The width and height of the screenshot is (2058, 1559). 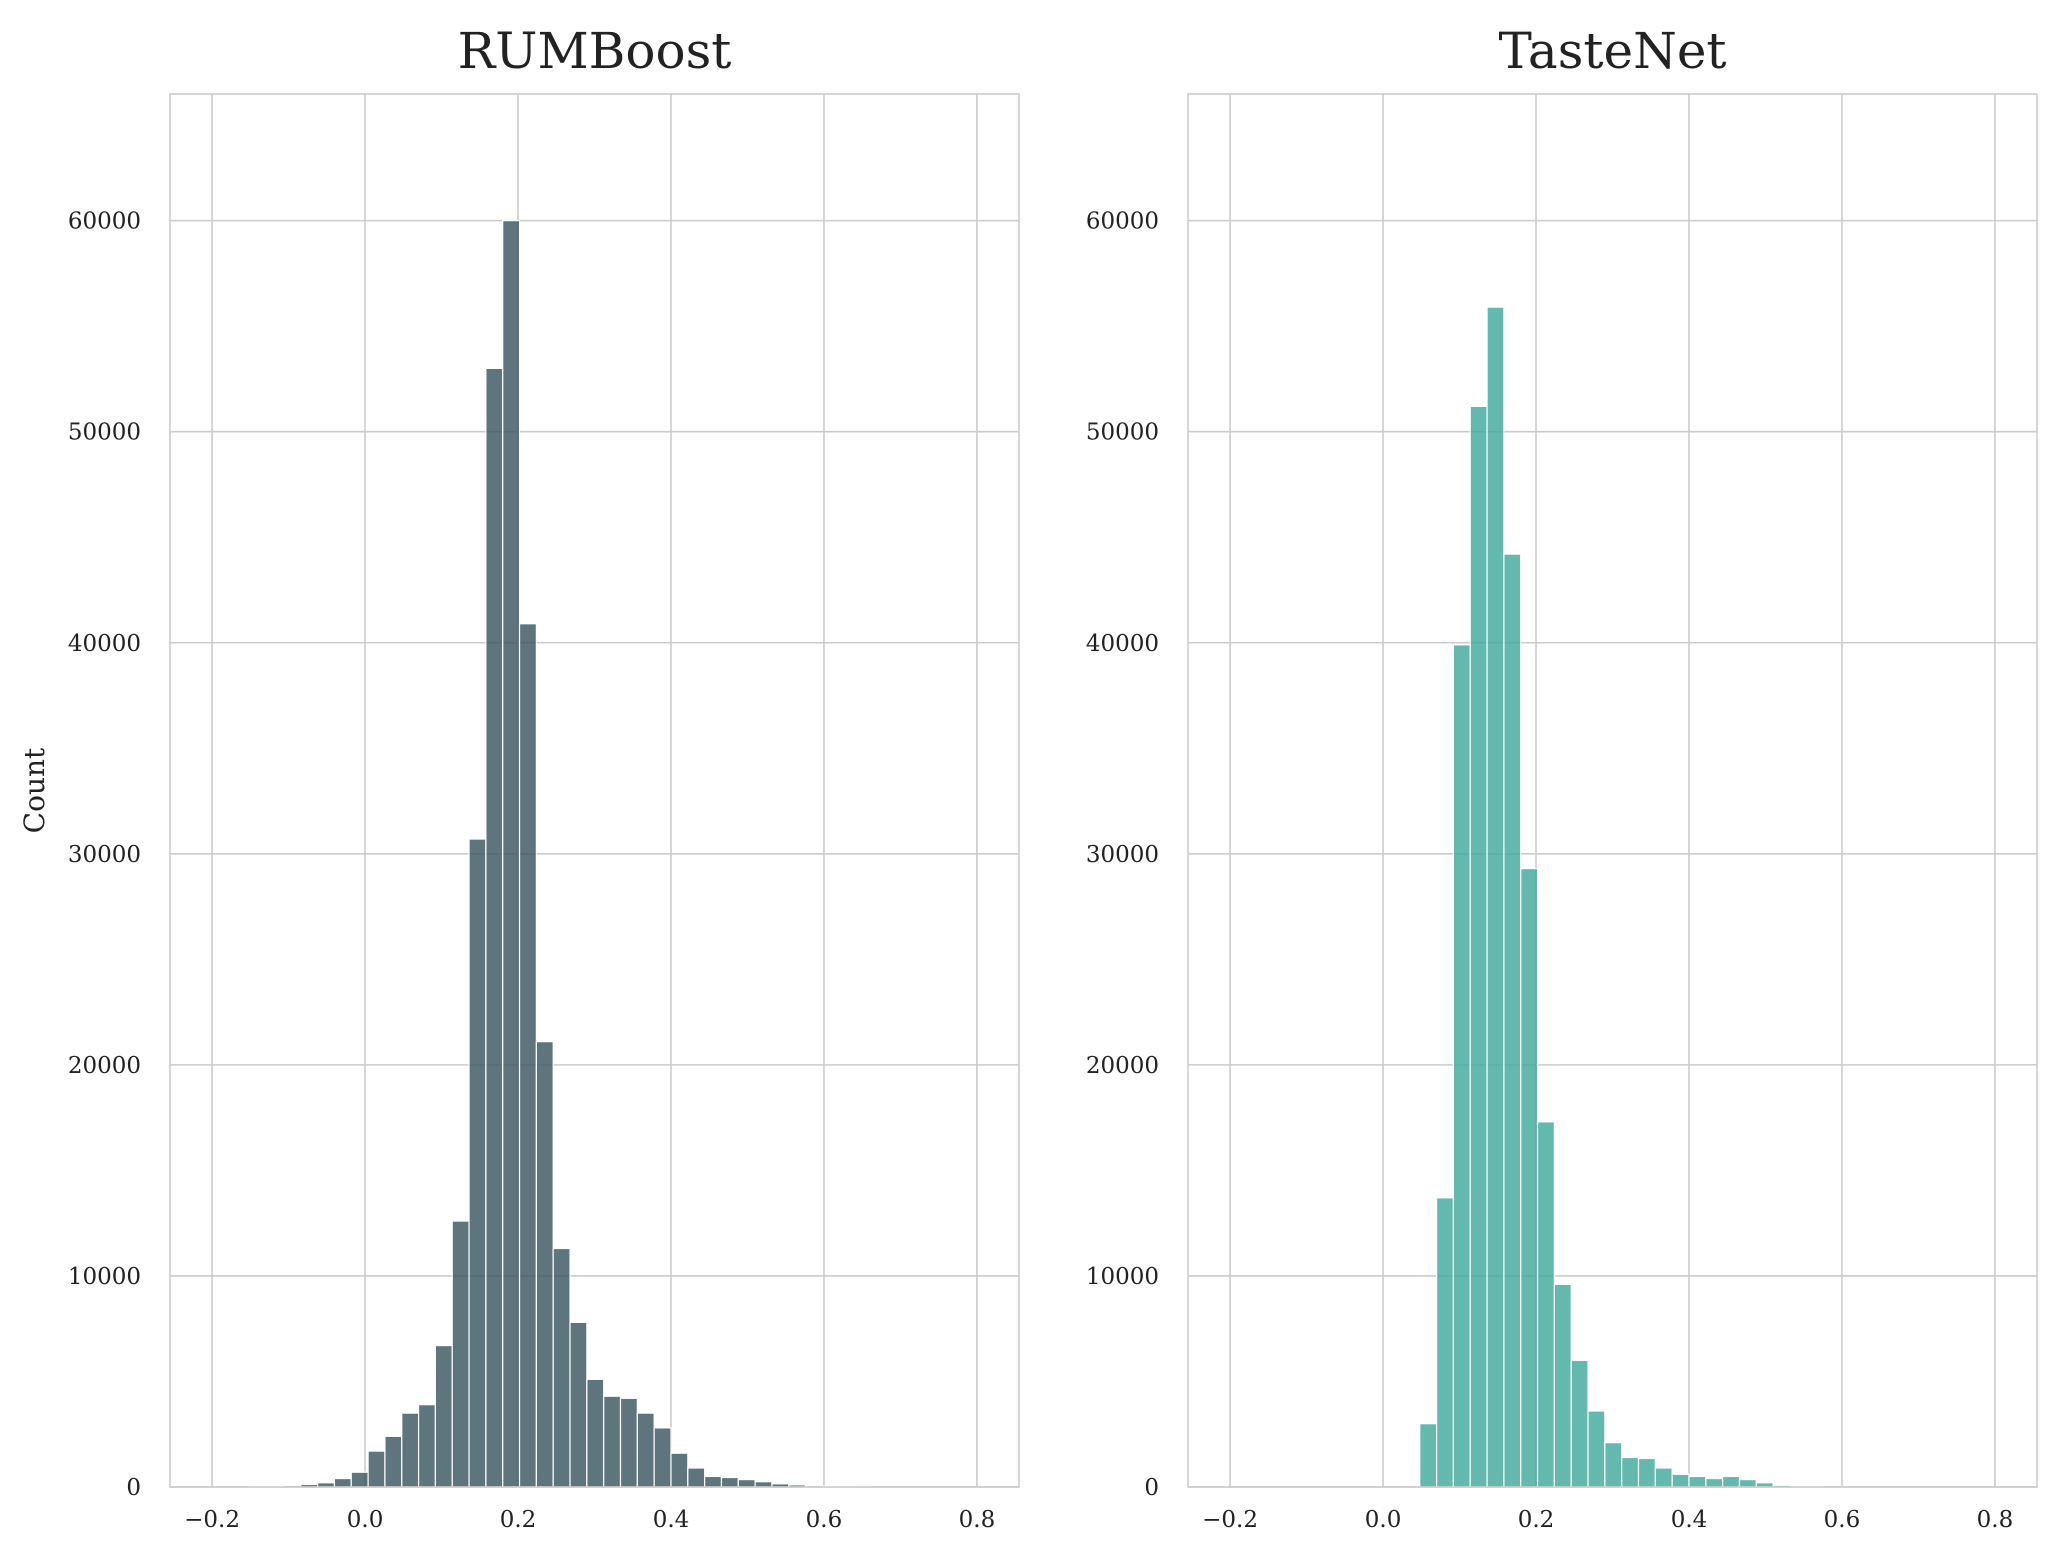 What do you see at coordinates (1612, 51) in the screenshot?
I see `chart-title: TasteNet` at bounding box center [1612, 51].